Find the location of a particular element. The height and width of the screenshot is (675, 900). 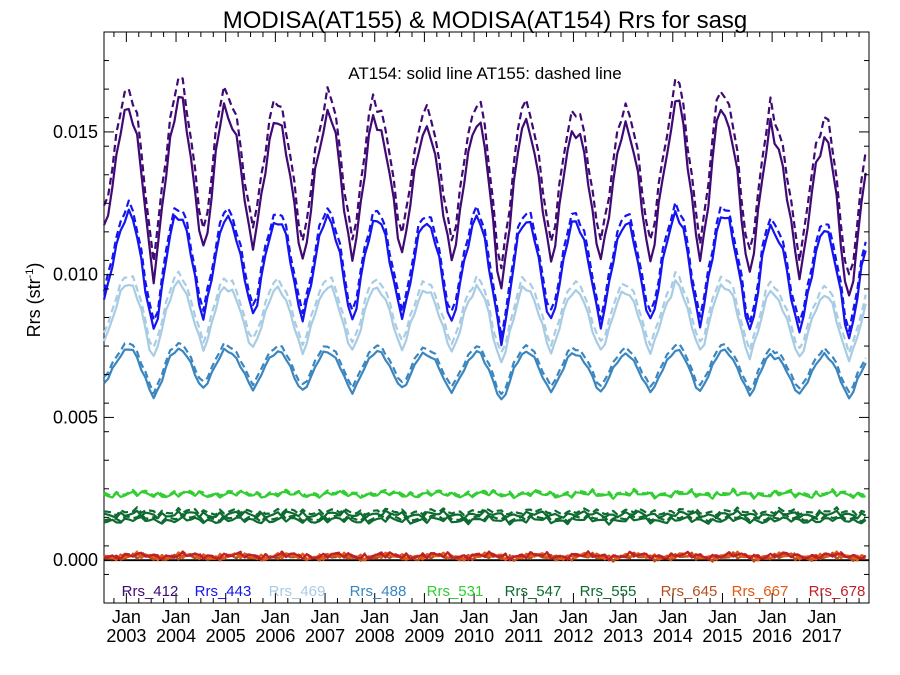

x-tick-year-label: 2015 is located at coordinates (722, 636).